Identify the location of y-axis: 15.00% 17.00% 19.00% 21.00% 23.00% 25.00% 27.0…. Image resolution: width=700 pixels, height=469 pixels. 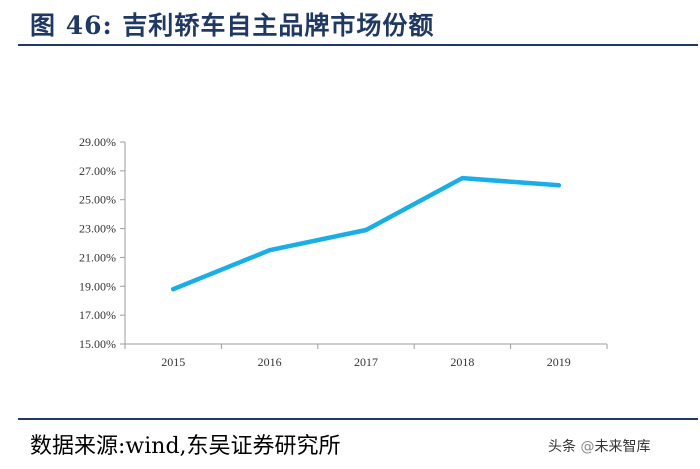
(102, 243).